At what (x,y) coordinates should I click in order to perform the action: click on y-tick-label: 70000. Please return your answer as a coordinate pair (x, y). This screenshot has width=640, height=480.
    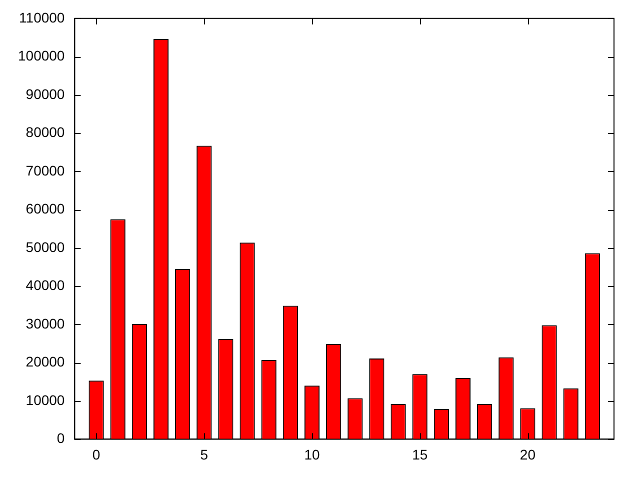
    Looking at the image, I should click on (45, 170).